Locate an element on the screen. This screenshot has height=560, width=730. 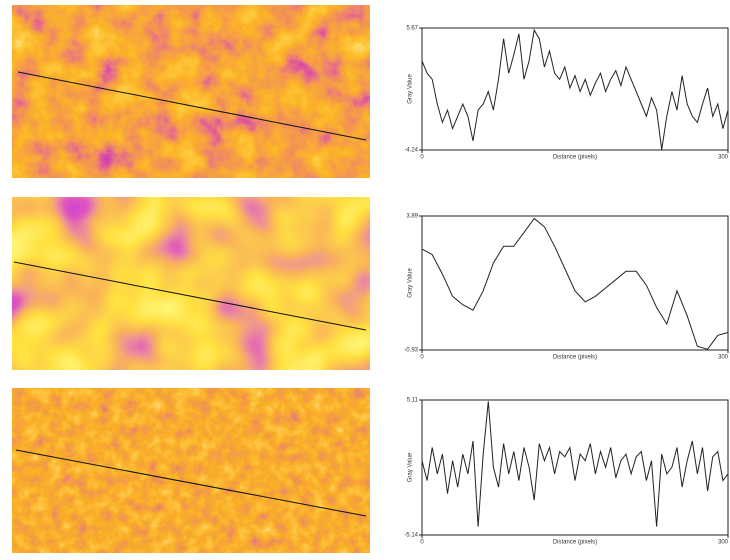
y-tick-label: 5.67 is located at coordinates (412, 29).